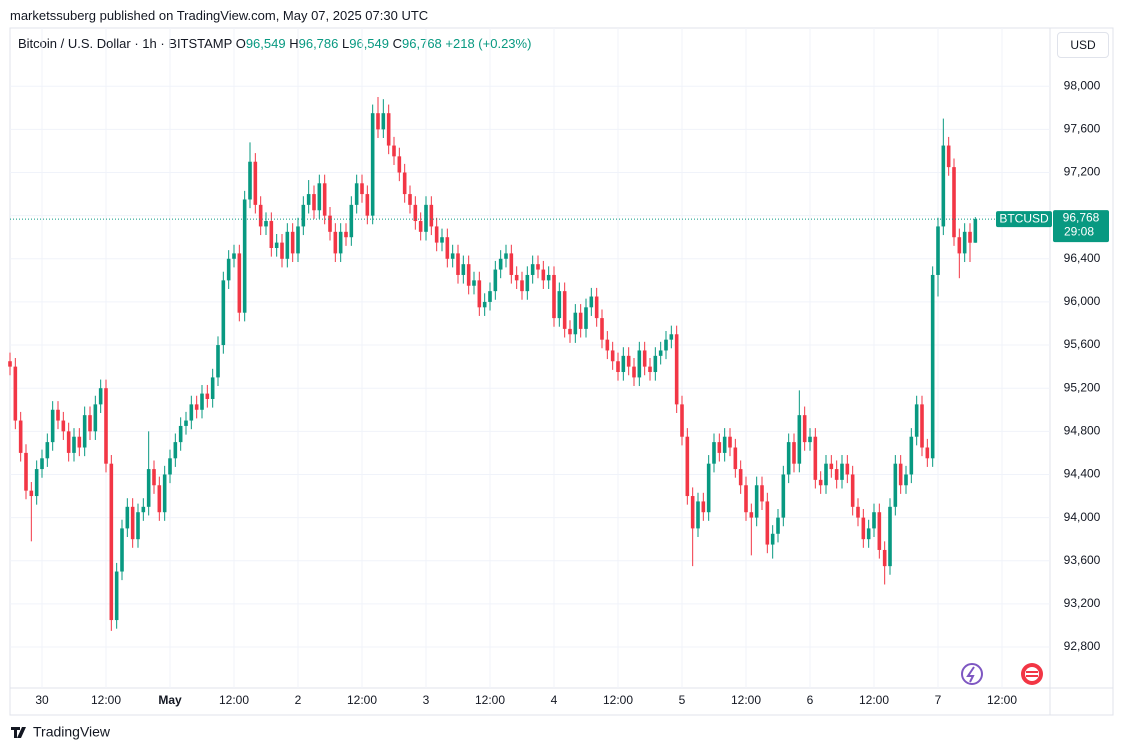 This screenshot has height=750, width=1123. I want to click on symbol: Bitcoin / U.S. Dollar · 1h · BITSTAMP, so click(125, 43).